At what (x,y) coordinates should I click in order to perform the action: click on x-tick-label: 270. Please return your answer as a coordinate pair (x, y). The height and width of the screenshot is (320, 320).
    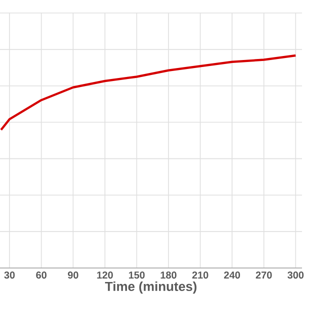
    Looking at the image, I should click on (264, 275).